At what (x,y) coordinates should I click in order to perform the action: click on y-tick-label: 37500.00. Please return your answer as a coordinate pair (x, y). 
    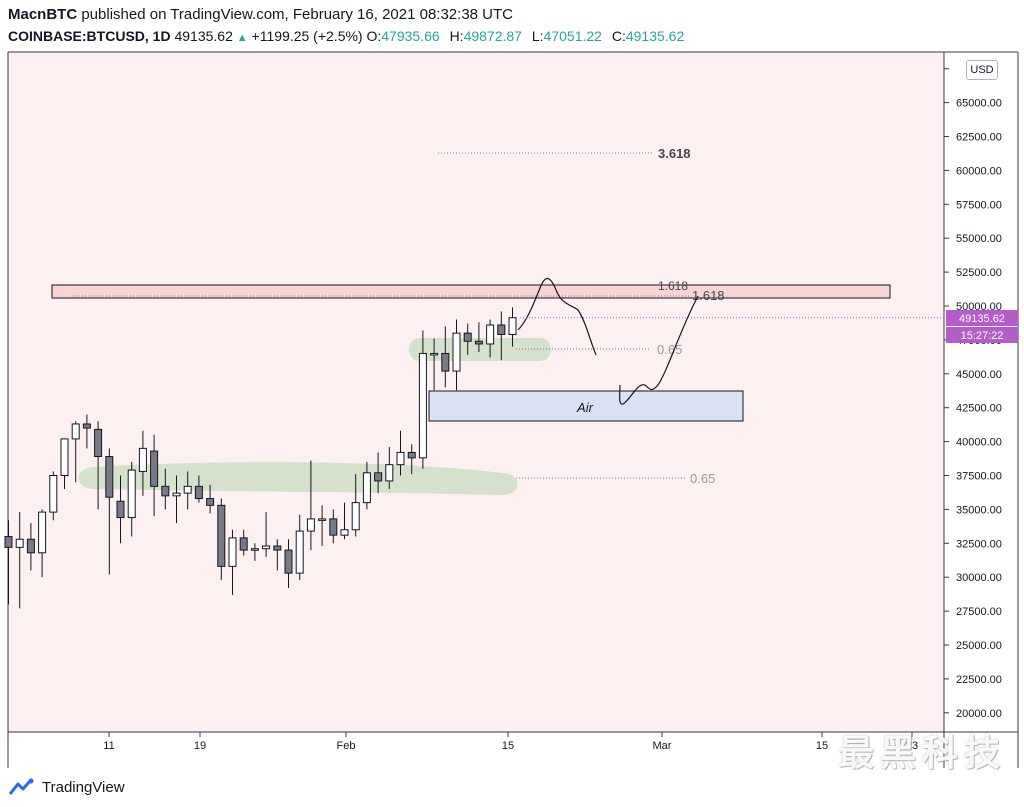
    Looking at the image, I should click on (979, 477).